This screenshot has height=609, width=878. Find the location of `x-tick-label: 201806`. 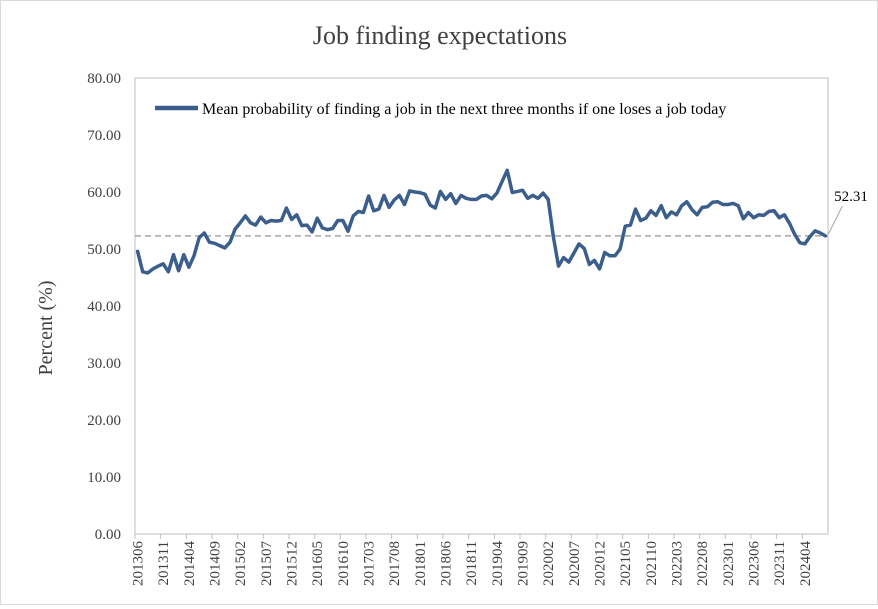

x-tick-label: 201806 is located at coordinates (447, 564).